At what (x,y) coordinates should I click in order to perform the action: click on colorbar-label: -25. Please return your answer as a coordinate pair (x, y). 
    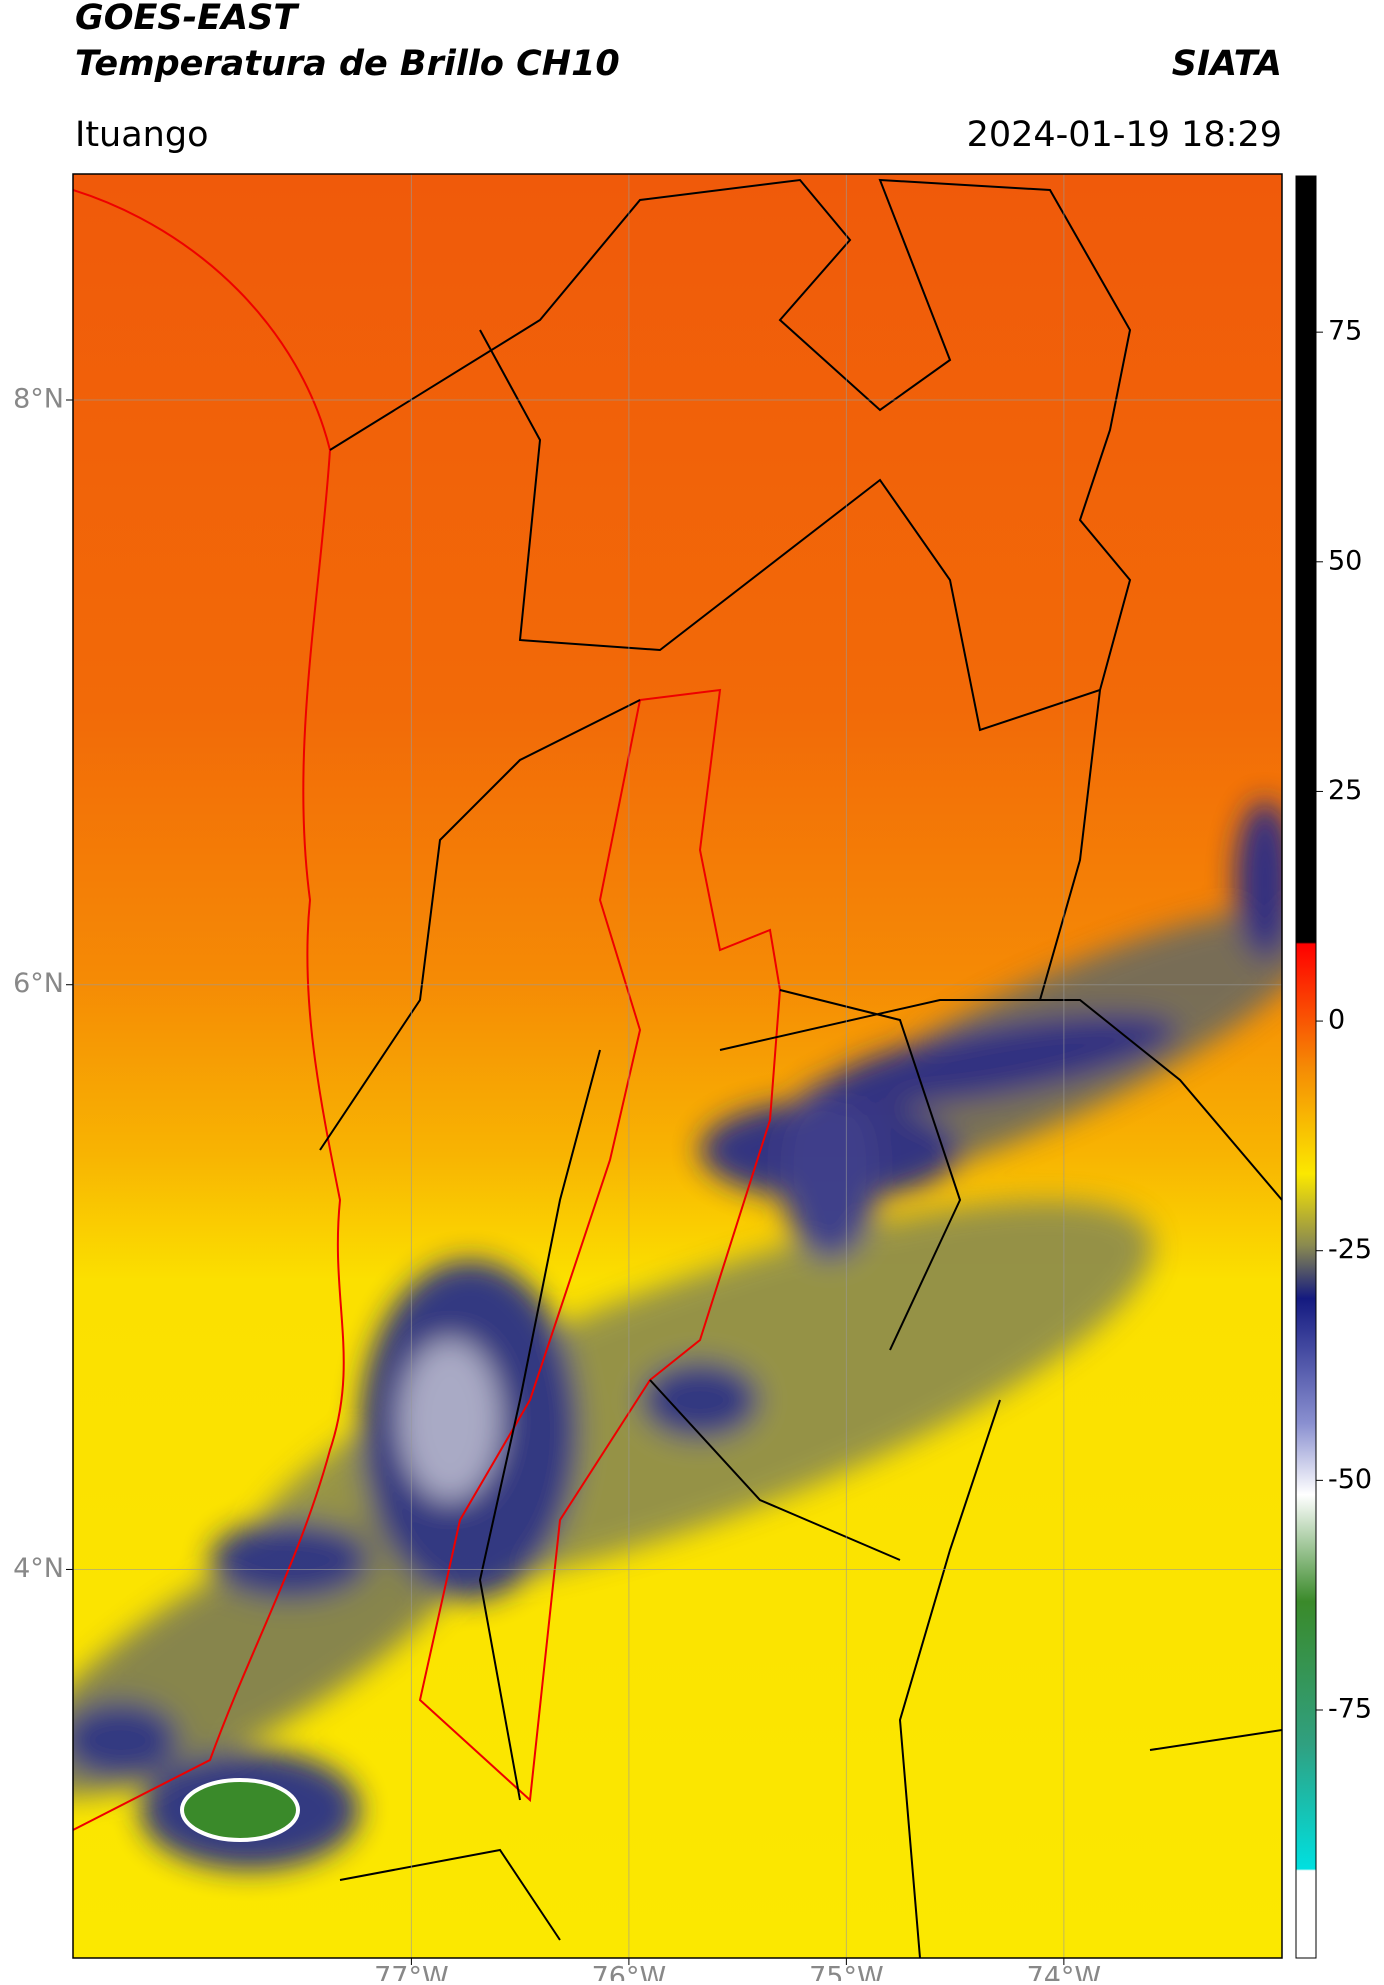
    Looking at the image, I should click on (1350, 1249).